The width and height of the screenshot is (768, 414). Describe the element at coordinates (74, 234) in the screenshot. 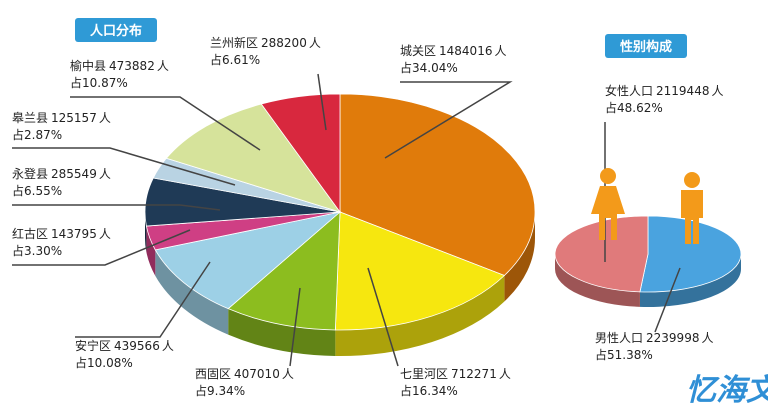

I see `count-label: 143795` at that location.